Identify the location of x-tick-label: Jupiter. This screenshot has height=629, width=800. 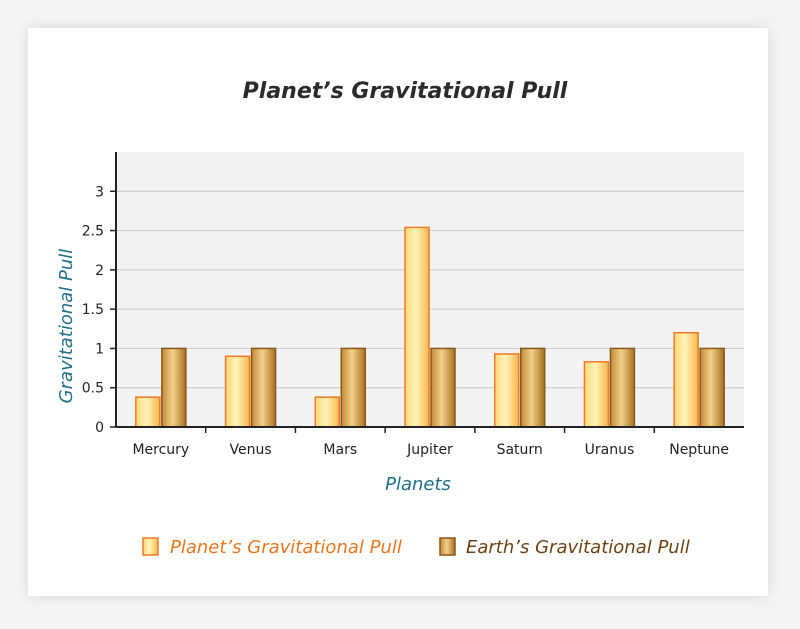
(429, 450).